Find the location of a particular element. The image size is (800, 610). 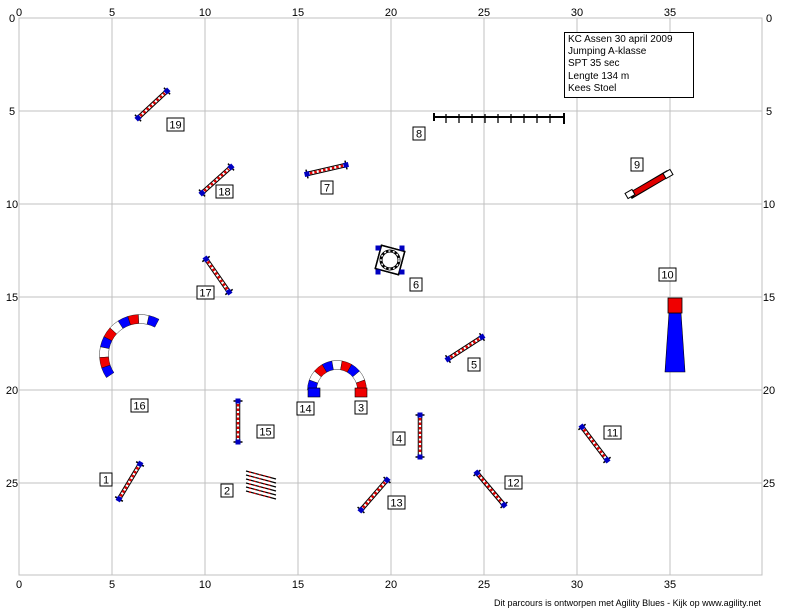

obstacle-number-text: 4 is located at coordinates (399, 440).